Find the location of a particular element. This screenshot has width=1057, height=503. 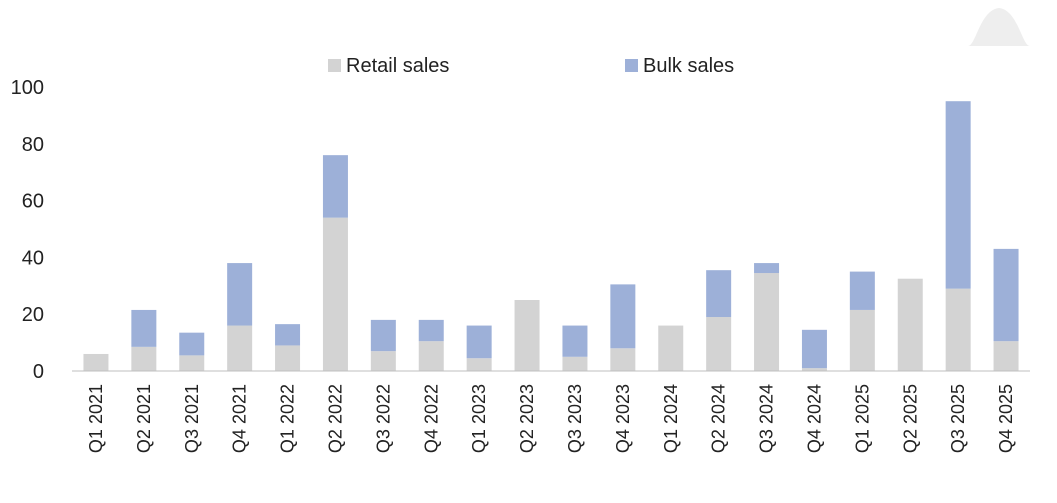

x-tick-label: Q2 2021 is located at coordinates (144, 418).